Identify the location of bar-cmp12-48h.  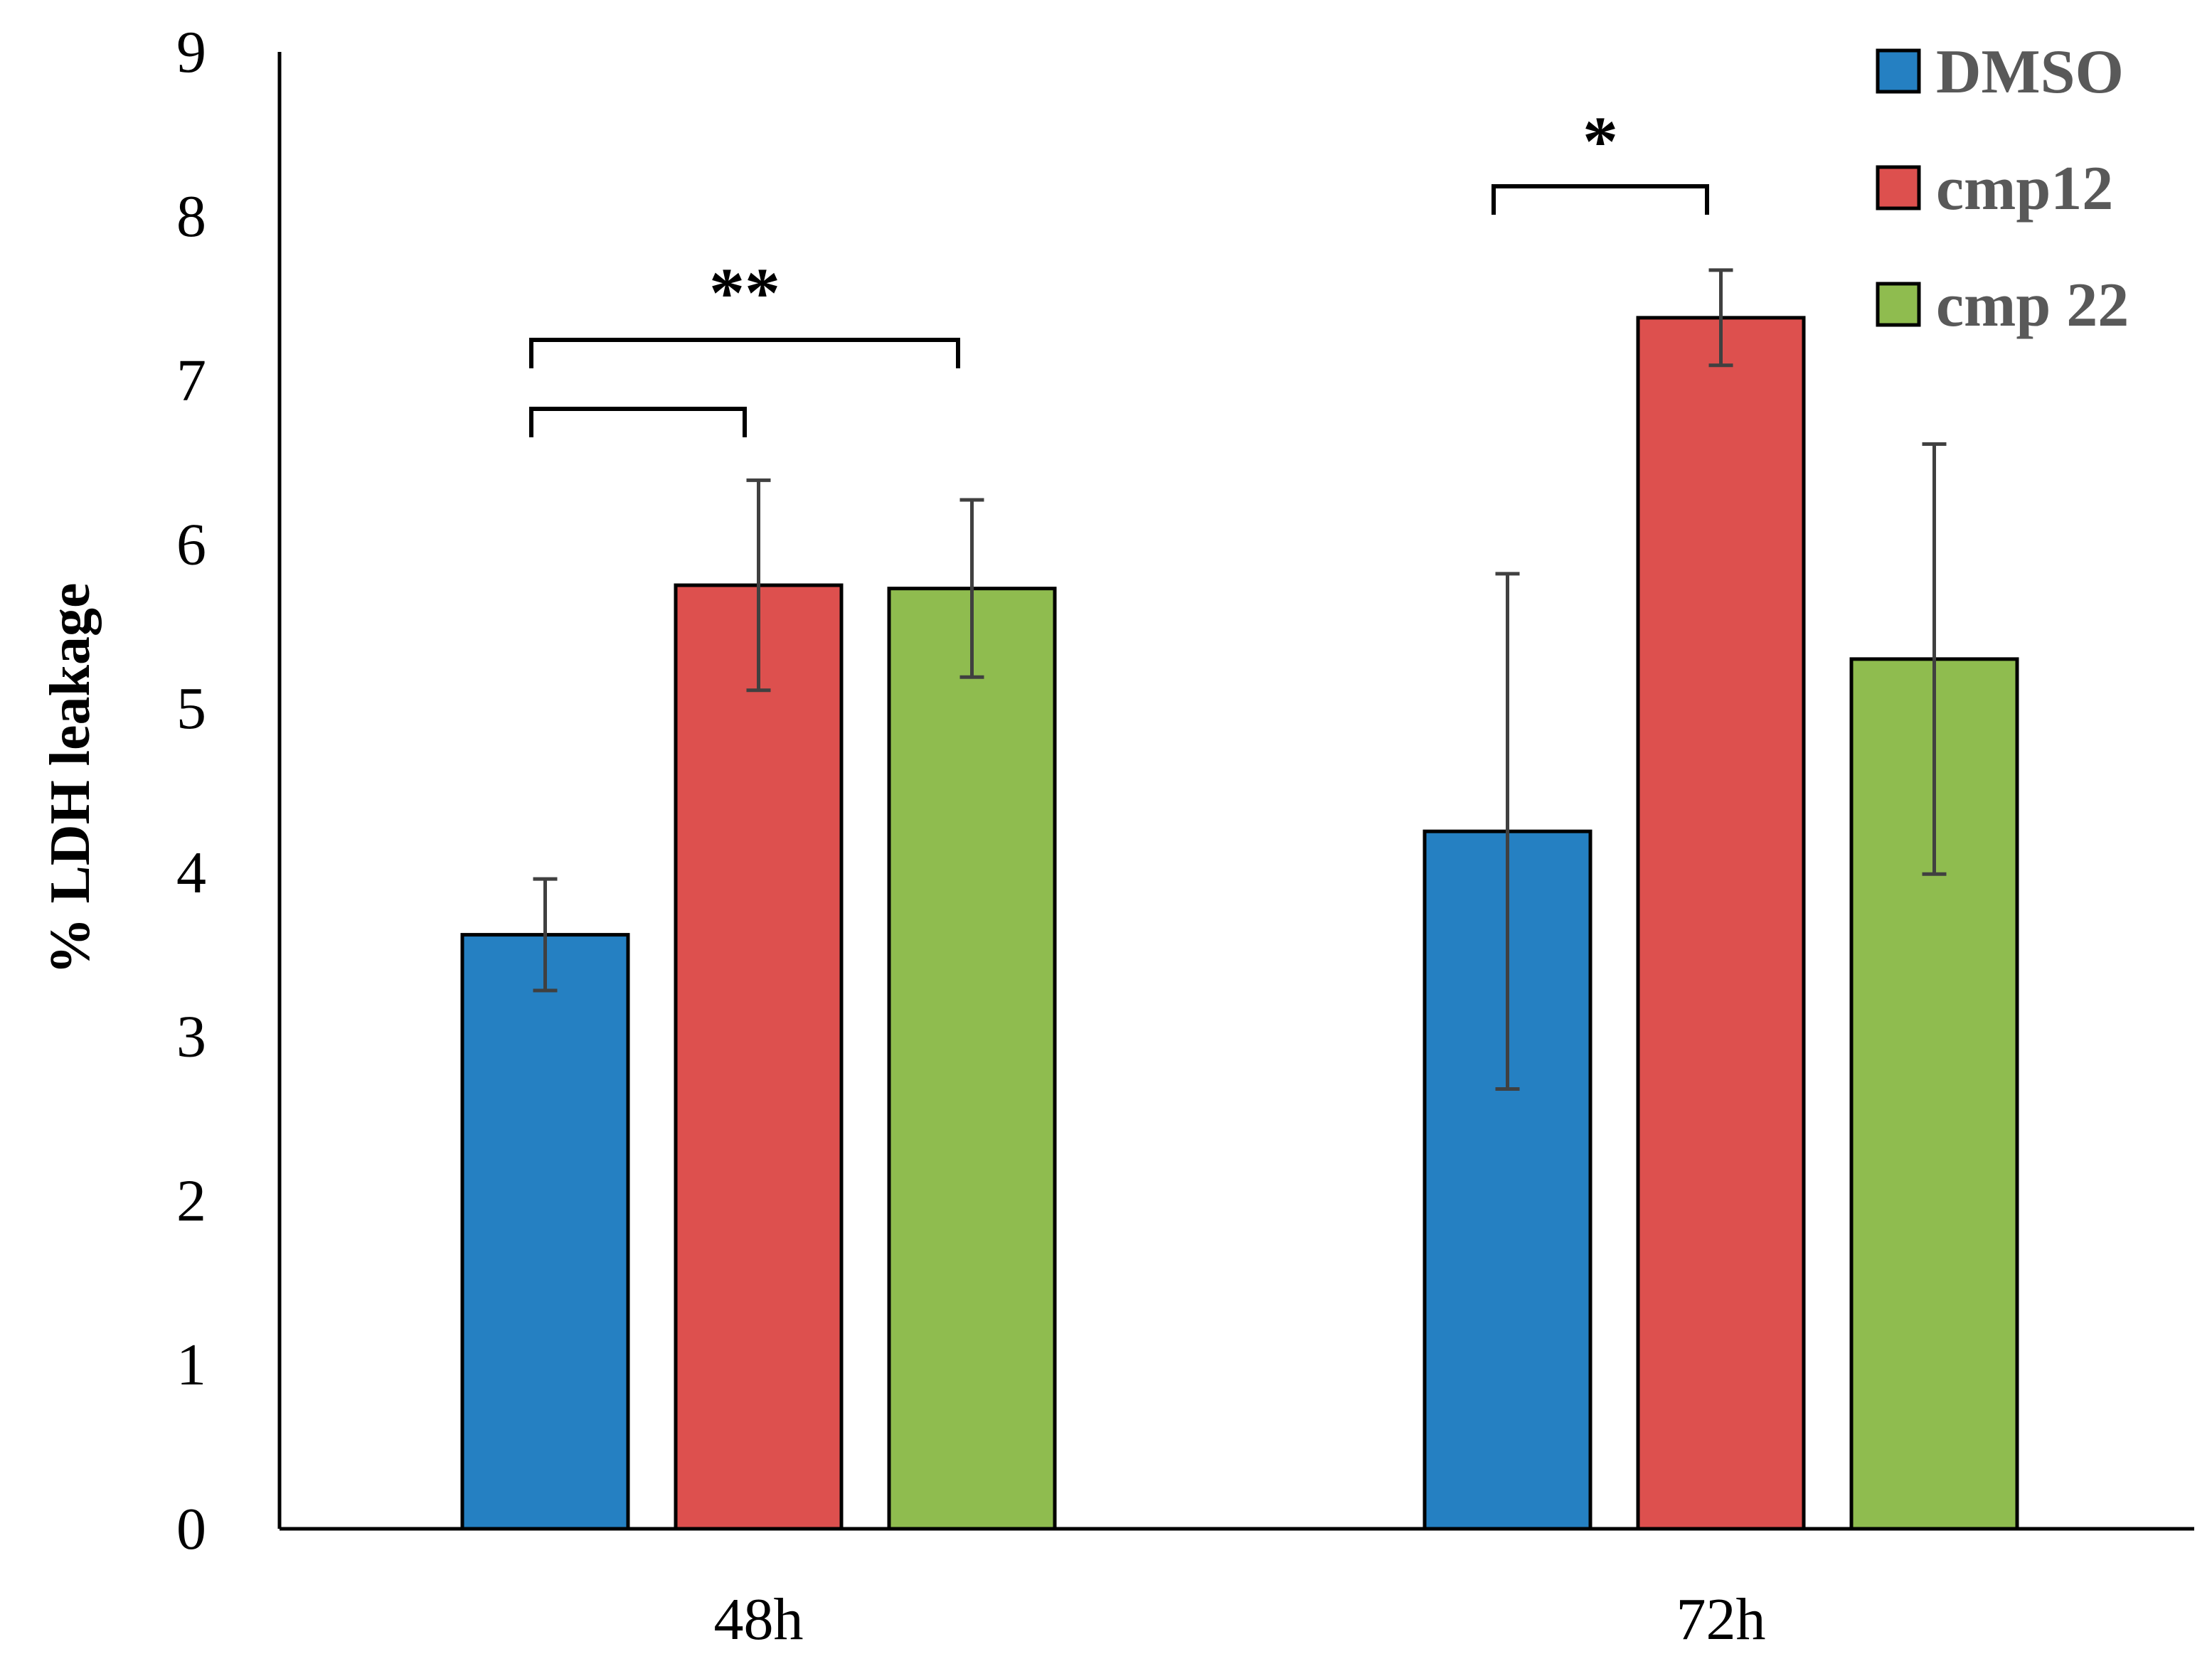
(759, 1057).